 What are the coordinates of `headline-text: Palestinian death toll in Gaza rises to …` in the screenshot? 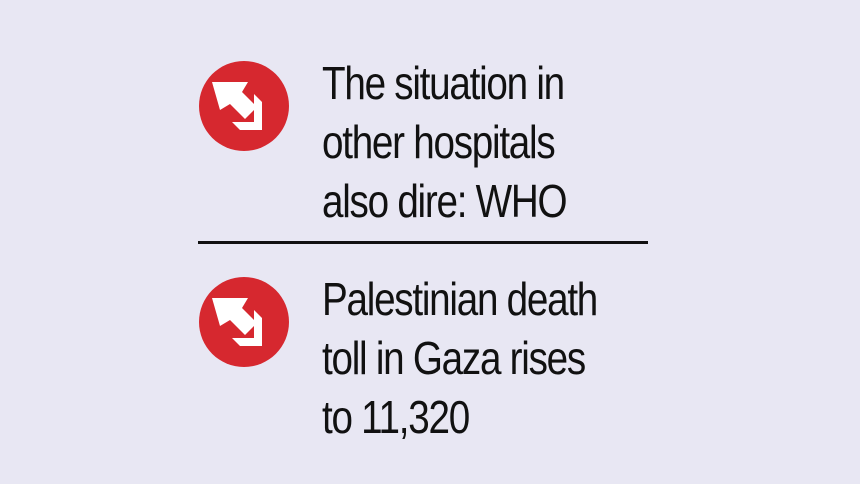 It's located at (460, 358).